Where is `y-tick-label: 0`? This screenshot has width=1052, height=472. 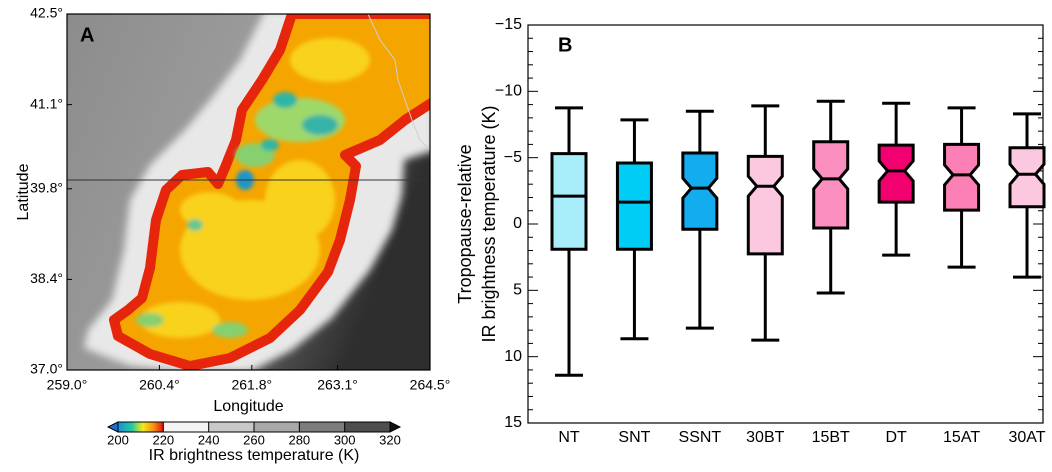 y-tick-label: 0 is located at coordinates (517, 223).